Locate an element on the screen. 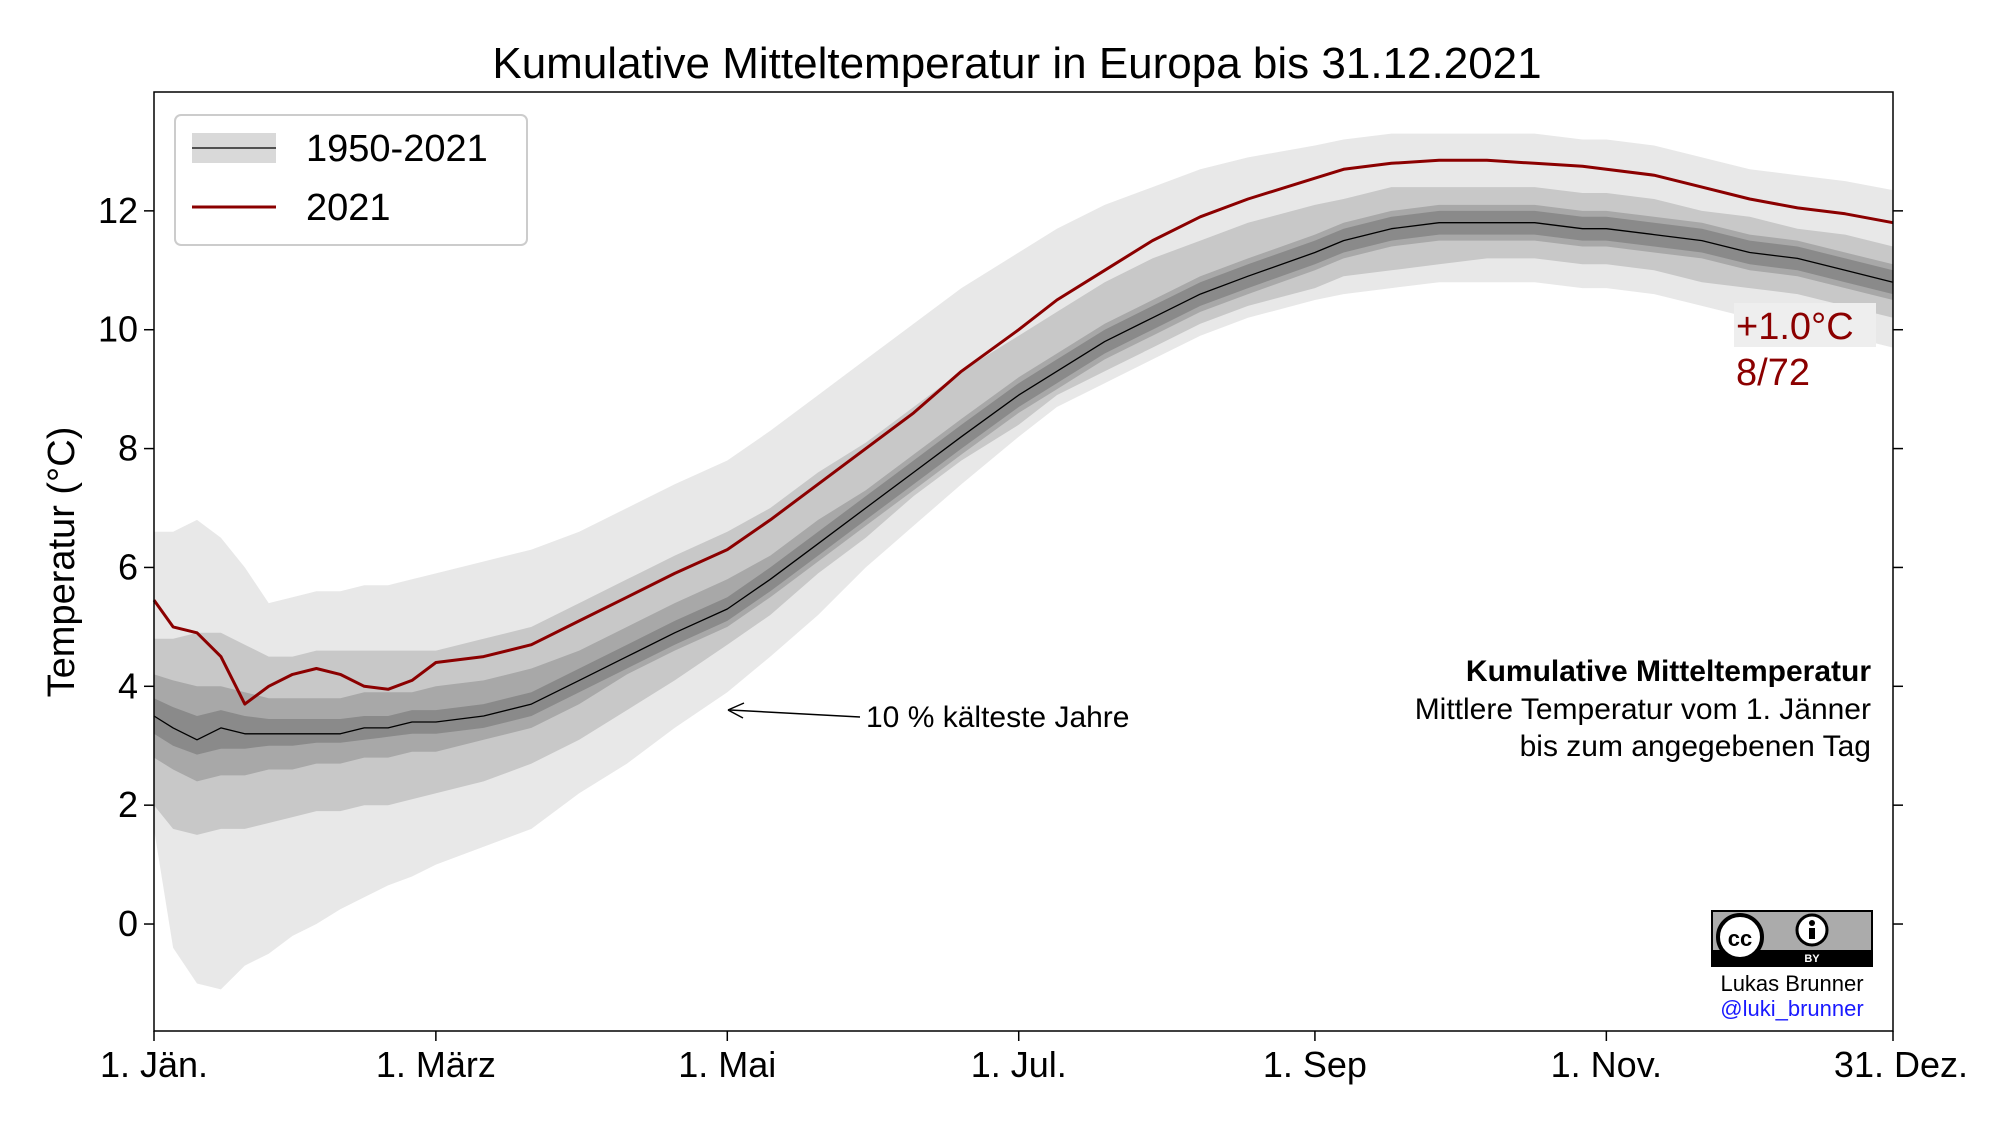  x-tick-label: 1. Jul. is located at coordinates (1019, 1064).